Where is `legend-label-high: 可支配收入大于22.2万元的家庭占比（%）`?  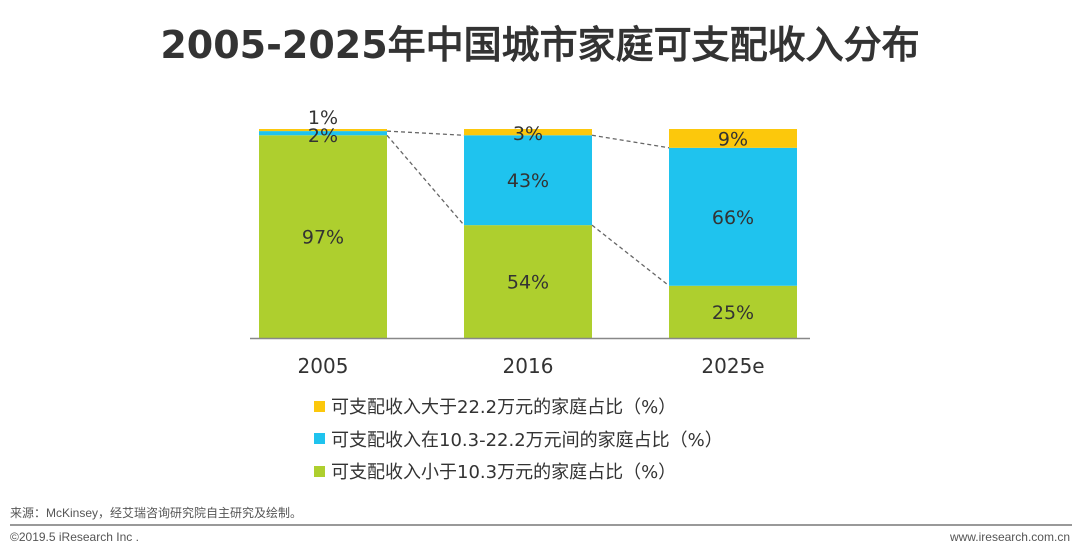 legend-label-high: 可支配收入大于22.2万元的家庭占比（%） is located at coordinates (504, 408).